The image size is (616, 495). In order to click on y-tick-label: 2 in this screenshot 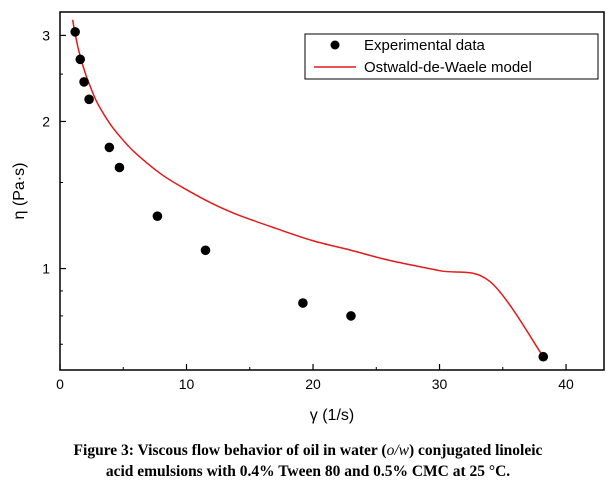, I will do `click(46, 121)`.